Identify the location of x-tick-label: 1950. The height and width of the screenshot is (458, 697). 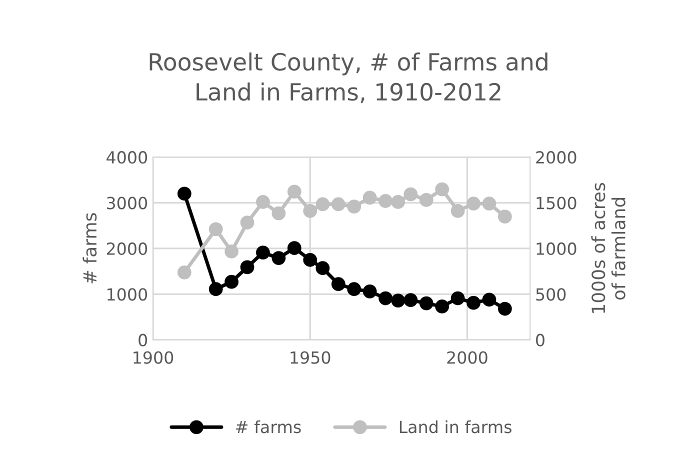
(310, 357).